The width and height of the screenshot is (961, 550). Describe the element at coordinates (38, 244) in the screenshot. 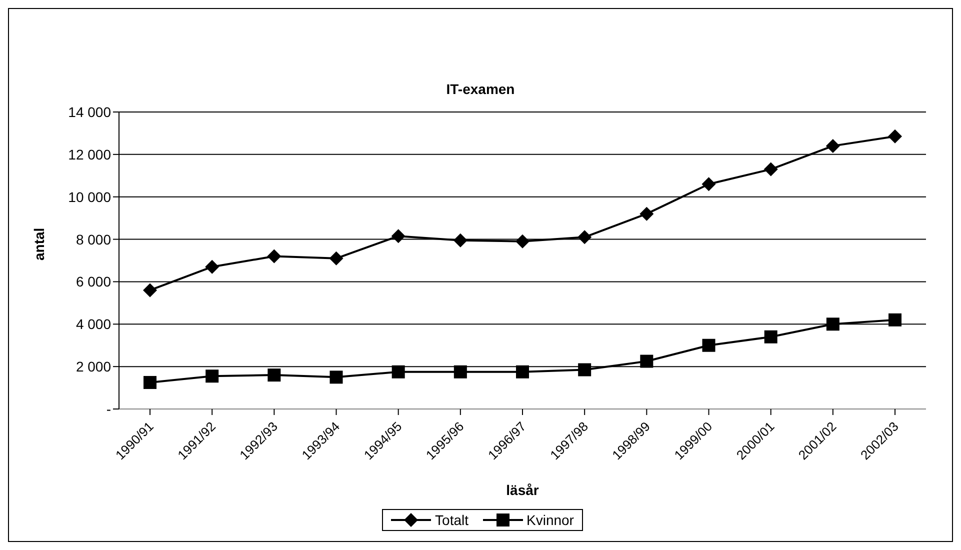

I see `y-axis-title: antal` at that location.